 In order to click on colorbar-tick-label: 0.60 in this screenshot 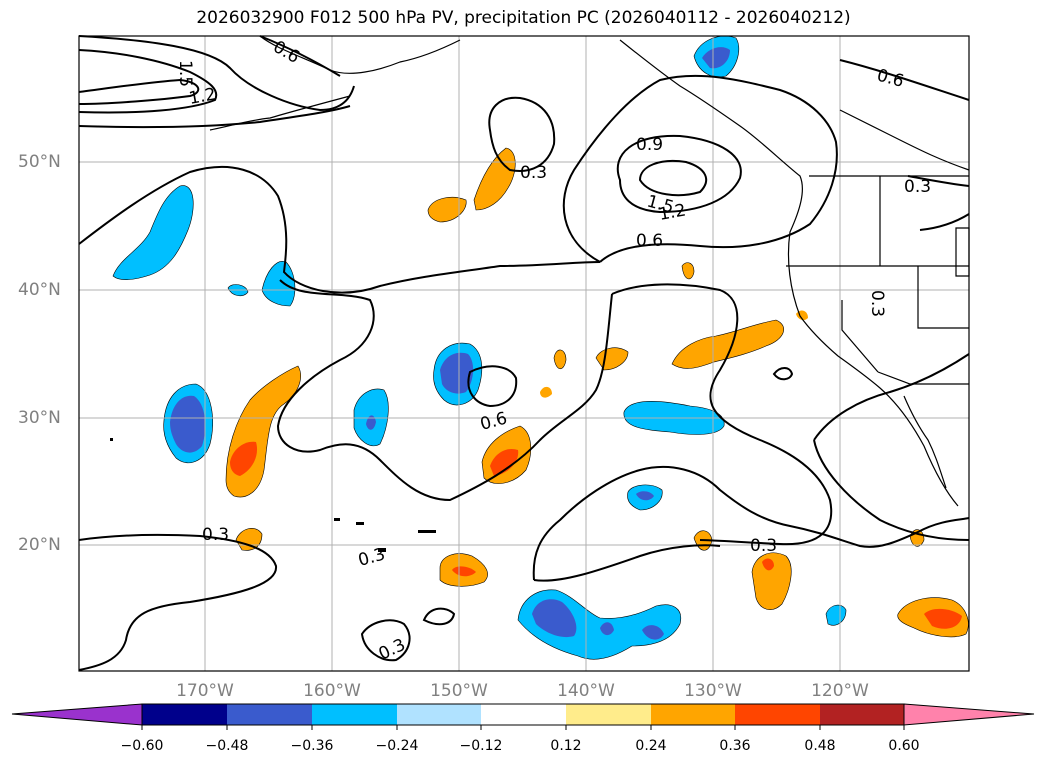, I will do `click(904, 746)`.